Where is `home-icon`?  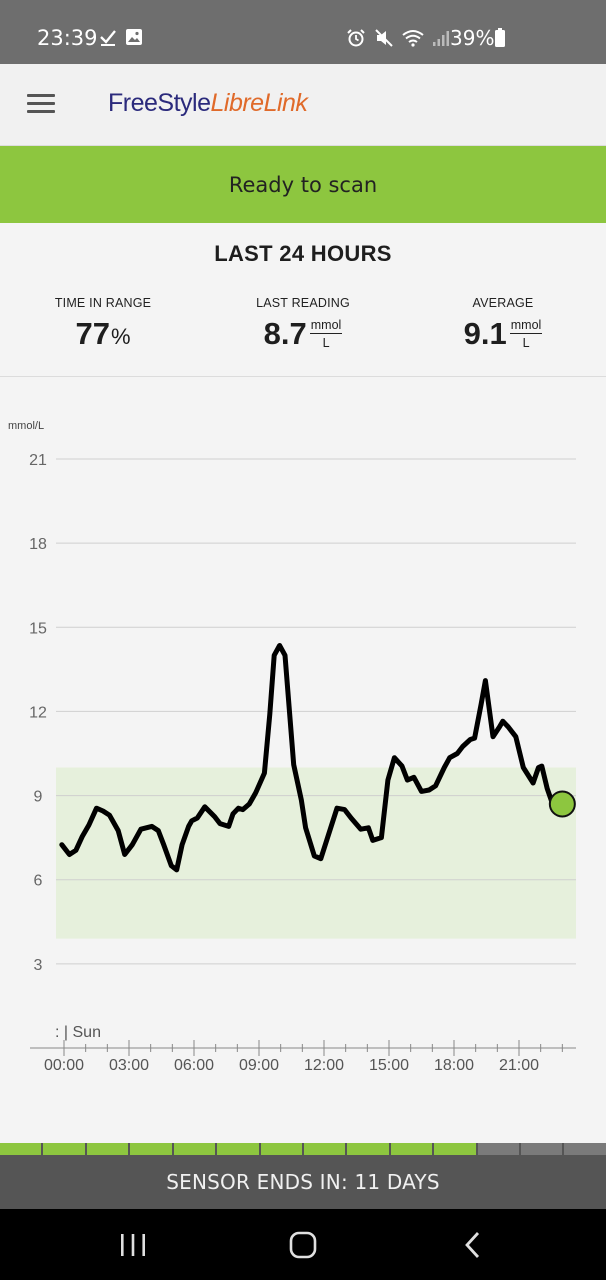 home-icon is located at coordinates (303, 1245).